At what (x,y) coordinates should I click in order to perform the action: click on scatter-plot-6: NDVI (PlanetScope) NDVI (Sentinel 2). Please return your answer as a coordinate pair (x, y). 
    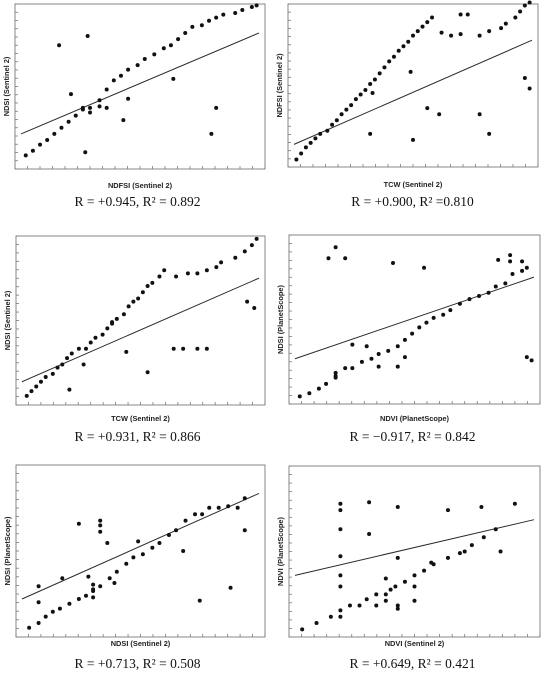
    Looking at the image, I should click on (408, 556).